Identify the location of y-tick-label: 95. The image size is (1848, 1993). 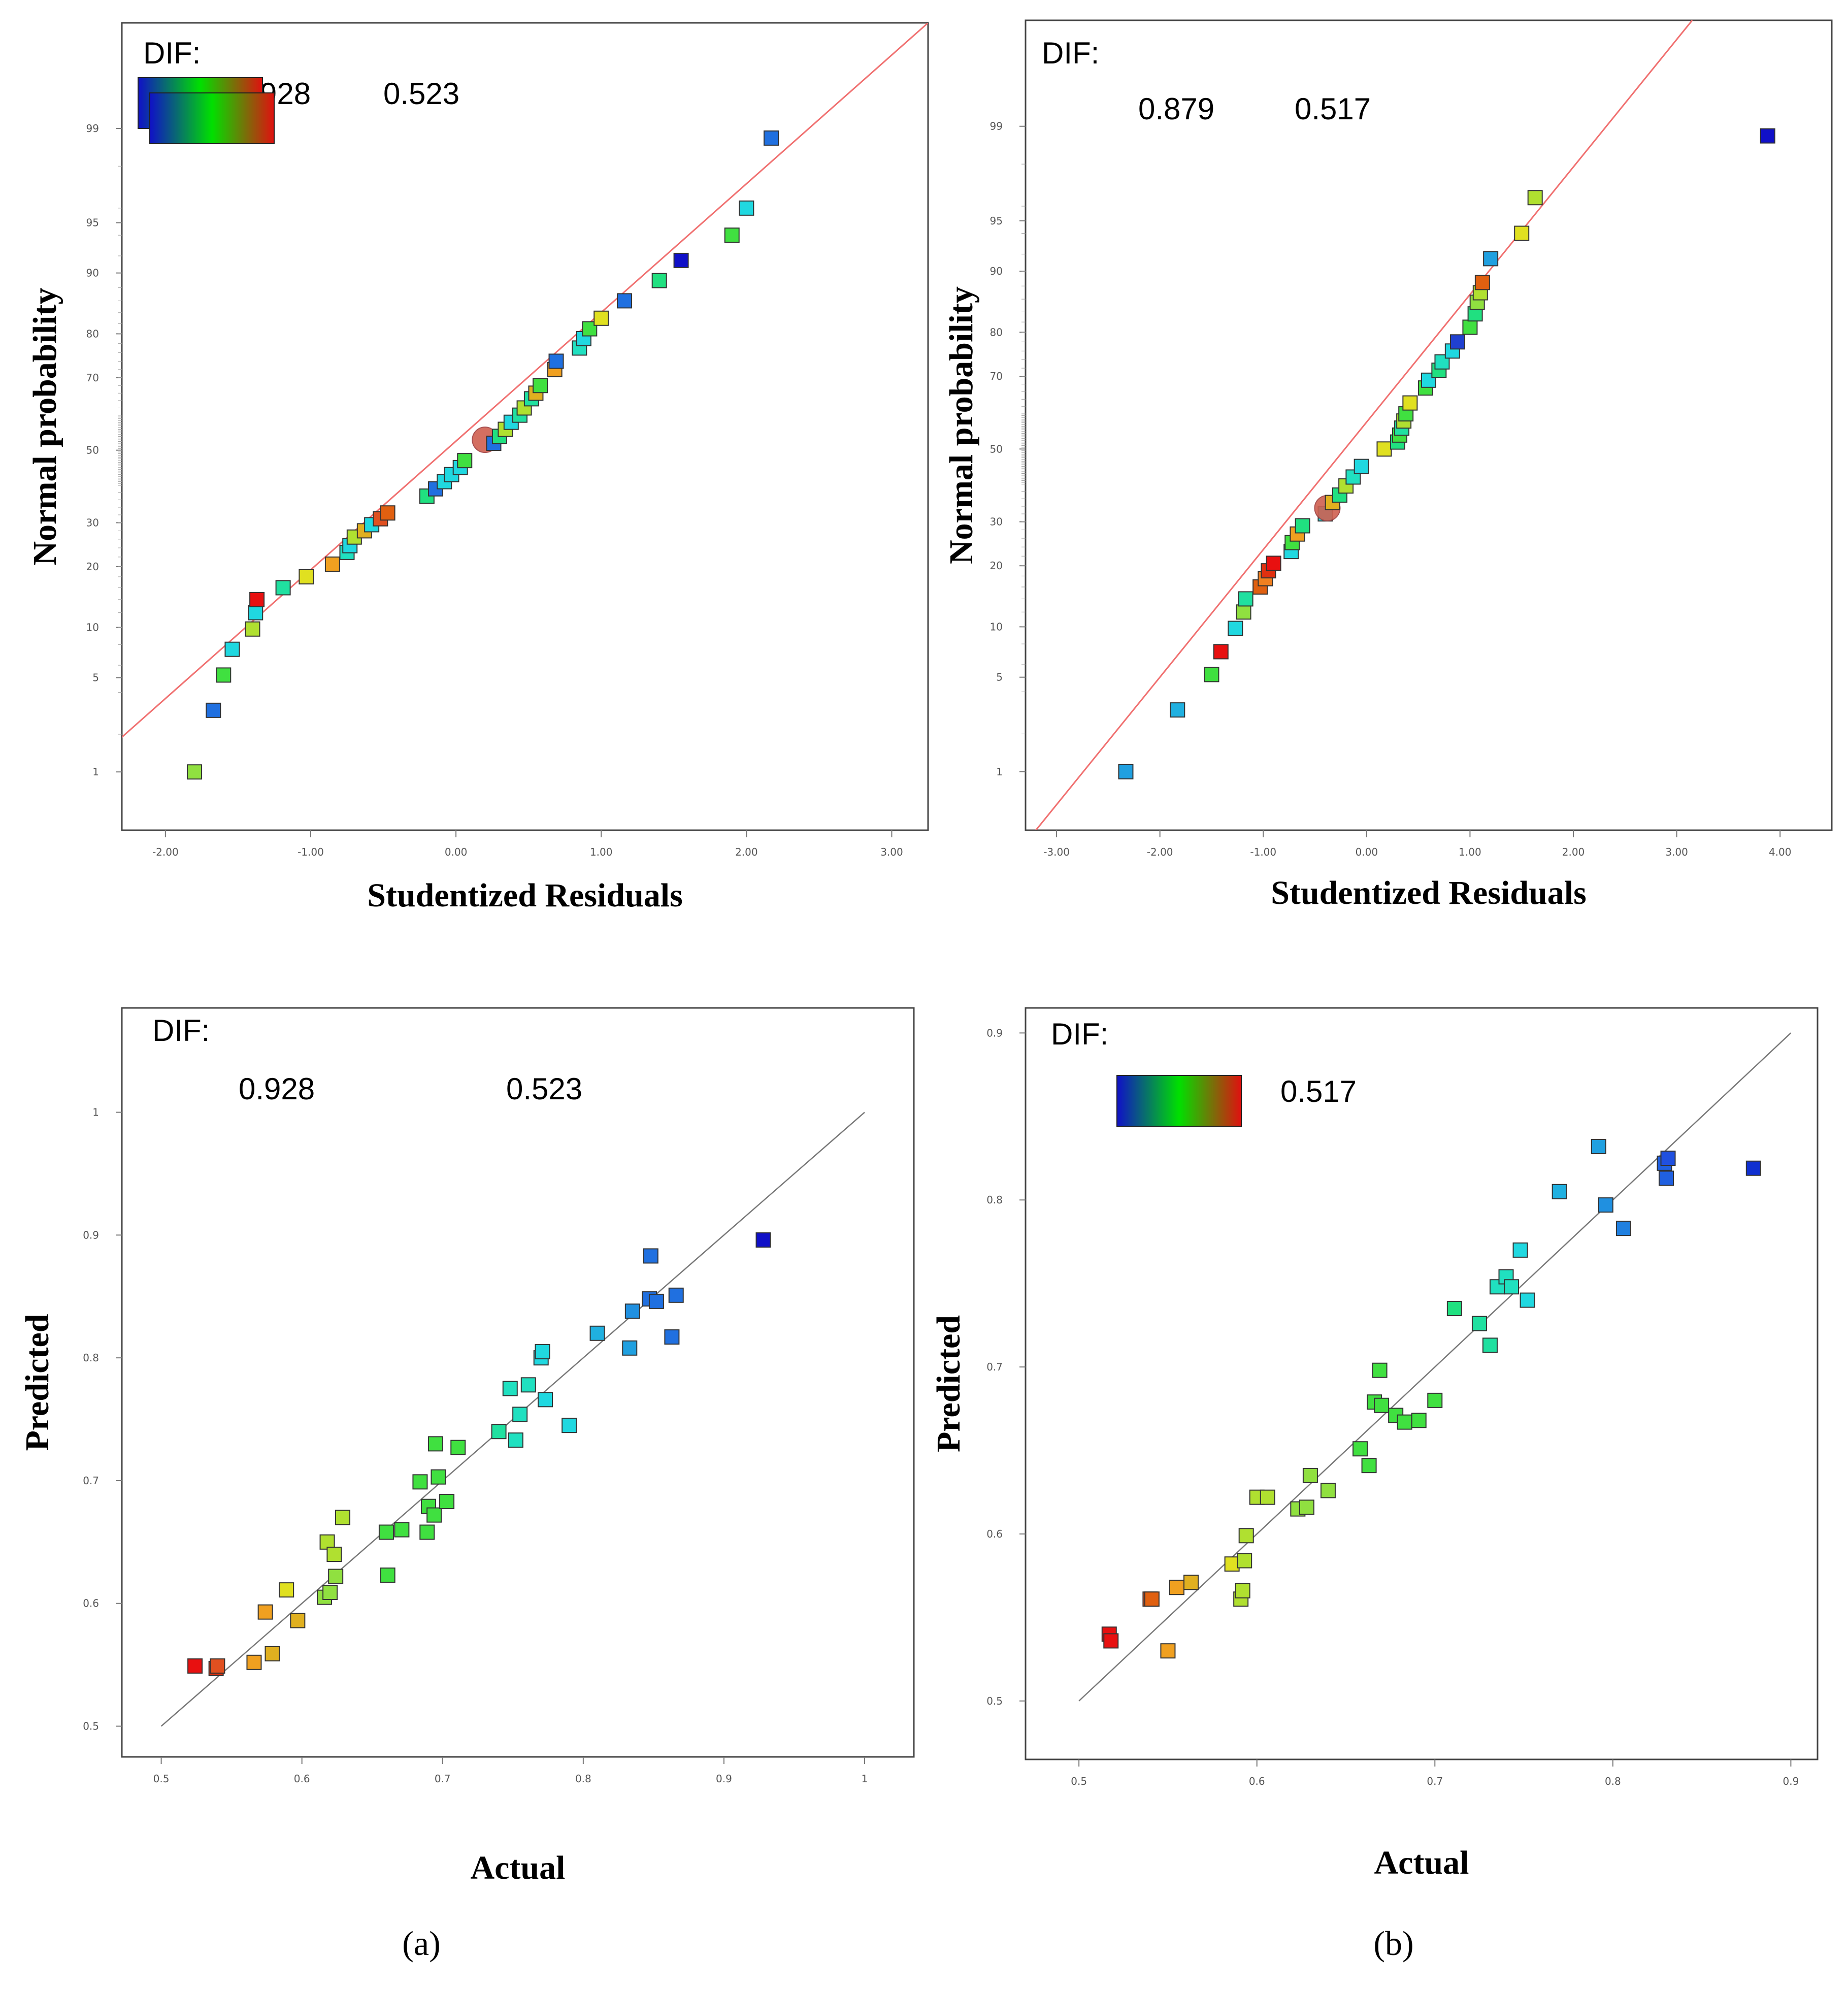
(92, 223).